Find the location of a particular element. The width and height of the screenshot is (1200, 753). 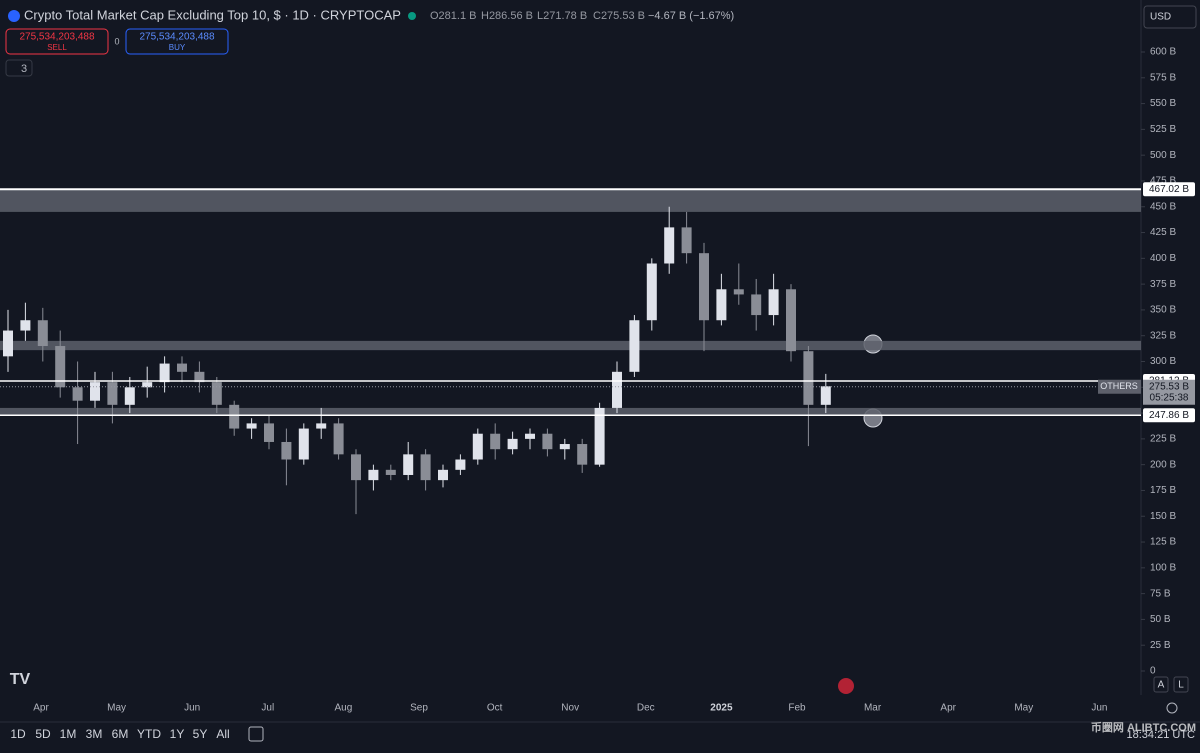

y-tick-label: 475 B is located at coordinates (1163, 181).